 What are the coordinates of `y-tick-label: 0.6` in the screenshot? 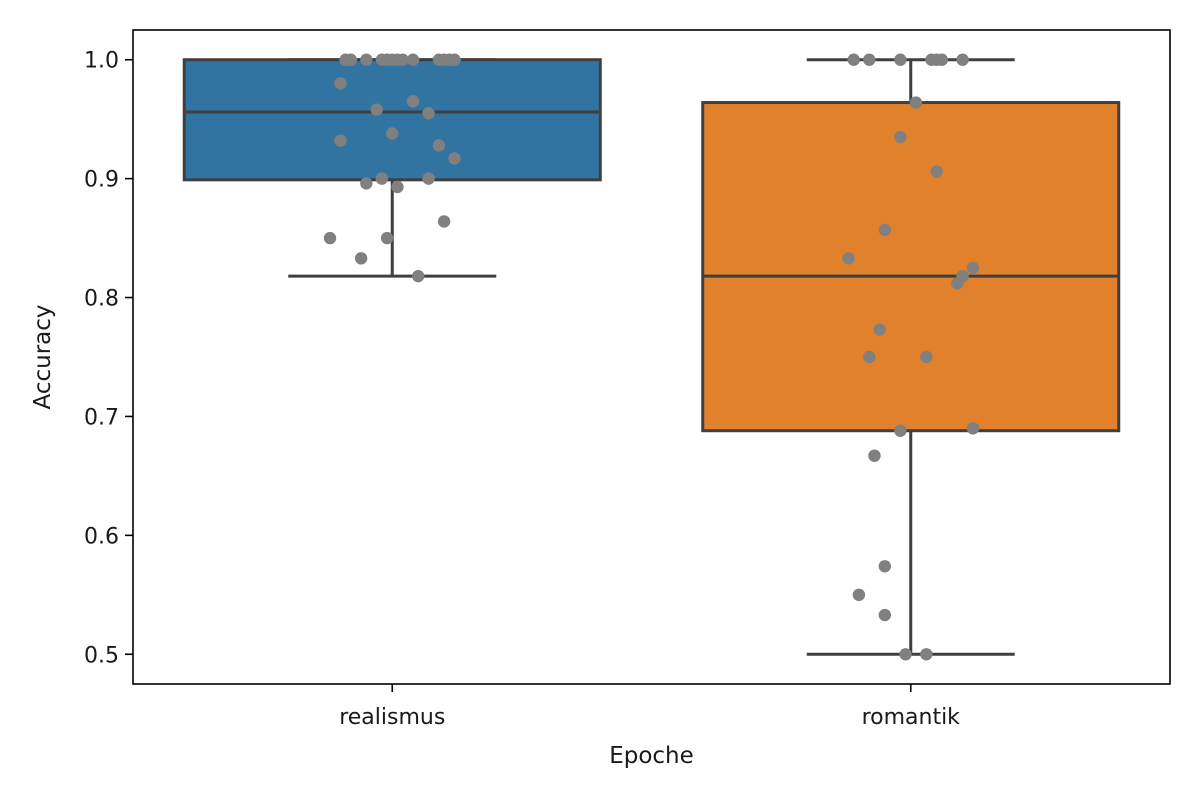 It's located at (101, 536).